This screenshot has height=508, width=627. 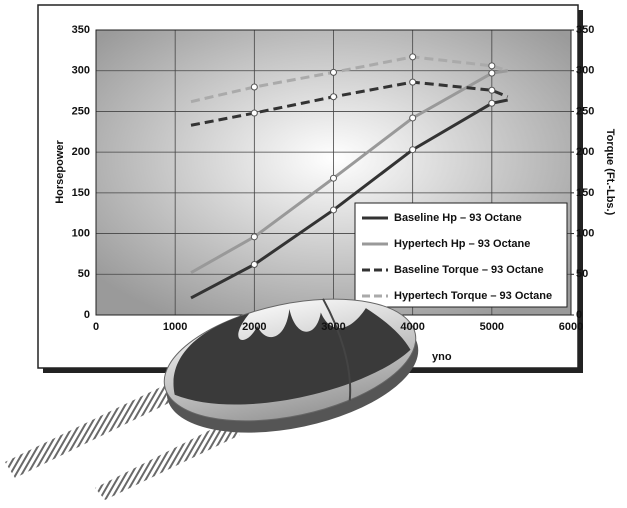 I want to click on x-tick-label: 0, so click(x=96, y=327).